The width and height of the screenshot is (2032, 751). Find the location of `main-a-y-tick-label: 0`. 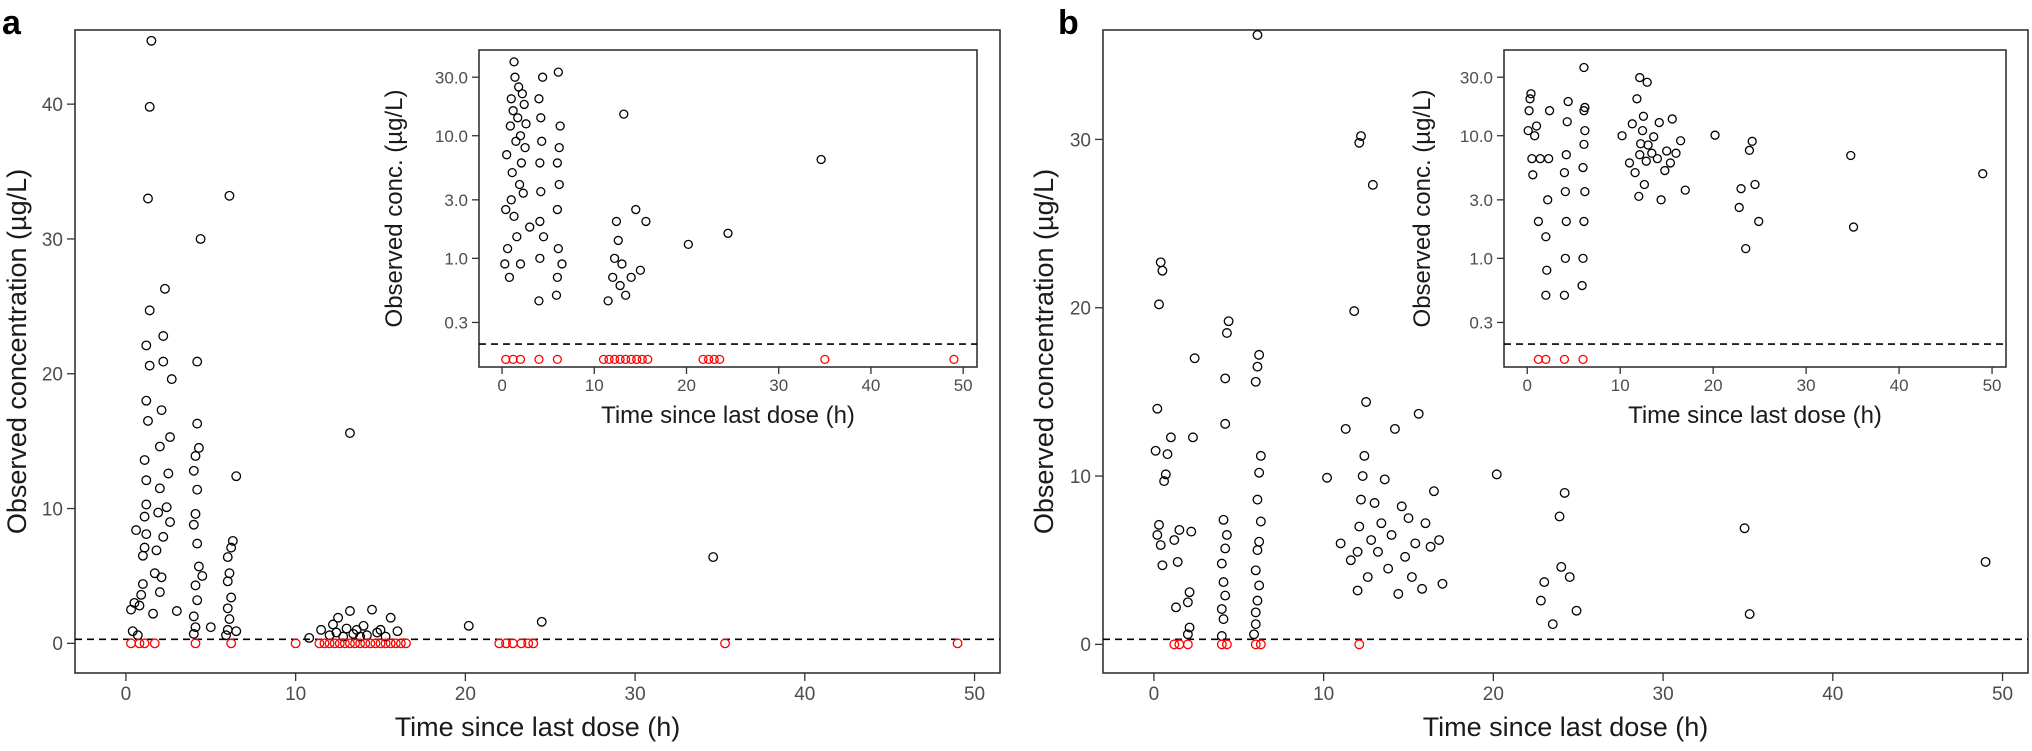

main-a-y-tick-label: 0 is located at coordinates (57, 644).